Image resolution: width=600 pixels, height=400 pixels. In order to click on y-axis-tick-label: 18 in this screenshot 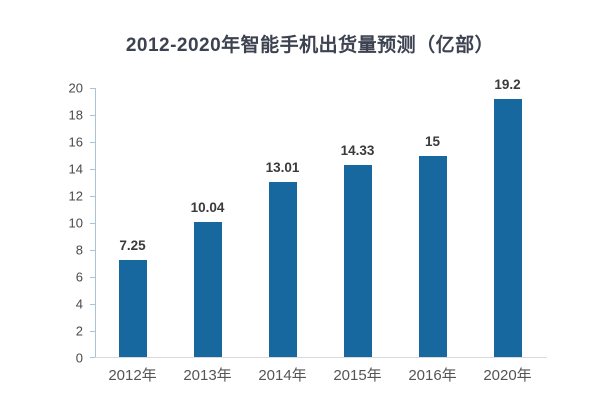, I will do `click(75, 115)`.